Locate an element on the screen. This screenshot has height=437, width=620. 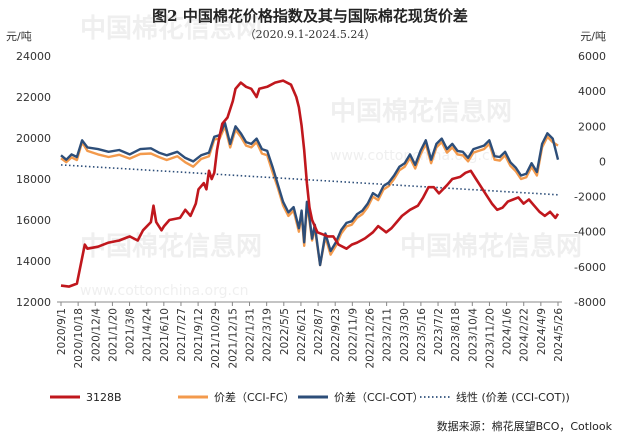
x-tick-label: 2022/5/5 is located at coordinates (285, 331).